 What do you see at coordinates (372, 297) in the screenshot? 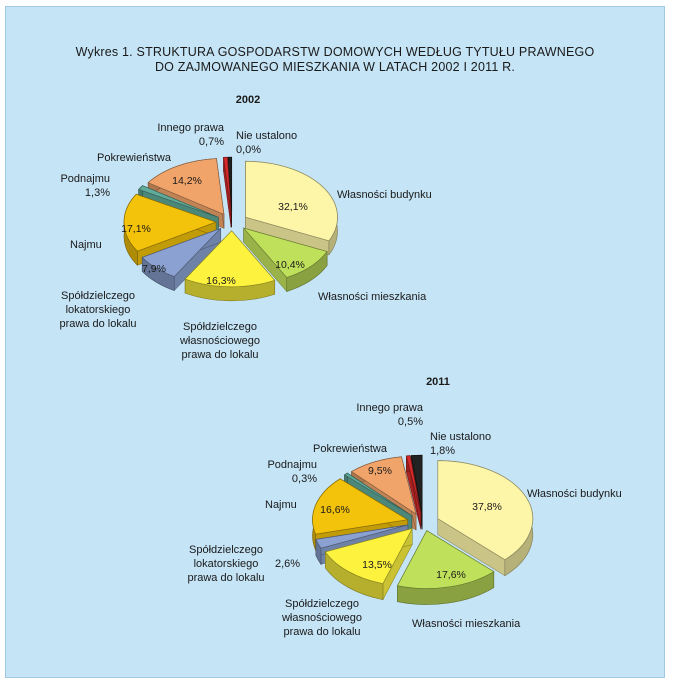
I see `label-2002-mieszkania: Własności mieszkania` at bounding box center [372, 297].